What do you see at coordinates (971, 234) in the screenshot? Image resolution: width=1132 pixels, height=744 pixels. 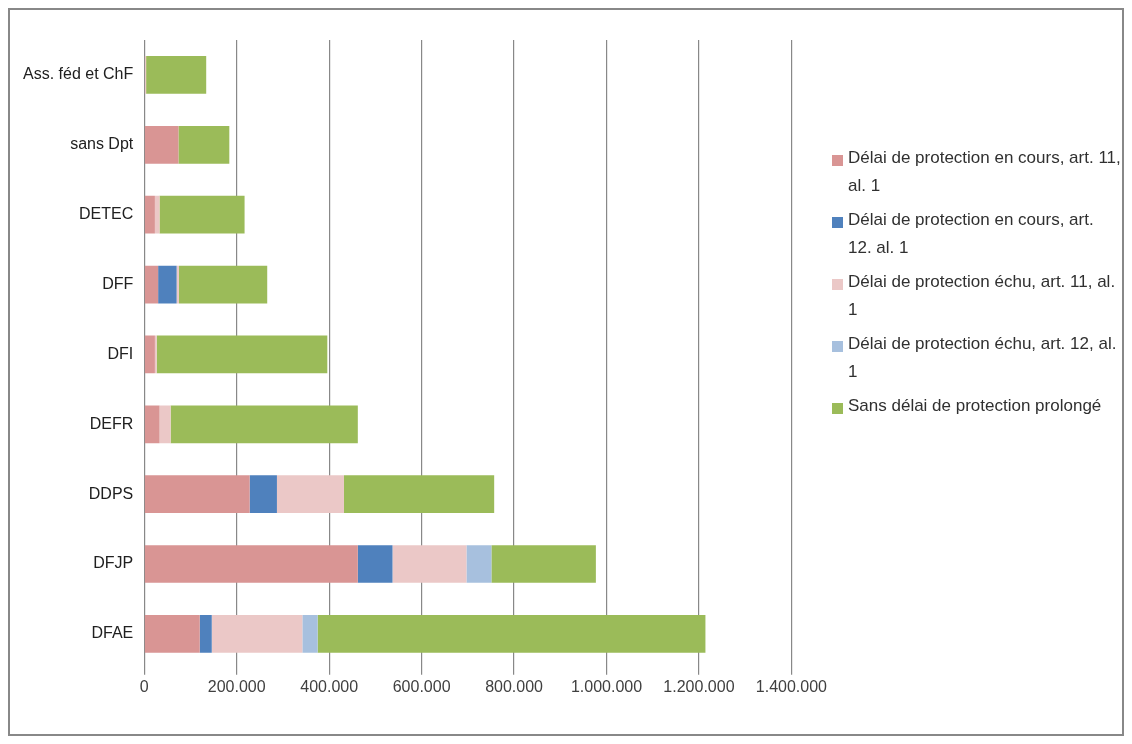 I see `legend-label: Délai de protection en cours, art. 12. al. 1` at bounding box center [971, 234].